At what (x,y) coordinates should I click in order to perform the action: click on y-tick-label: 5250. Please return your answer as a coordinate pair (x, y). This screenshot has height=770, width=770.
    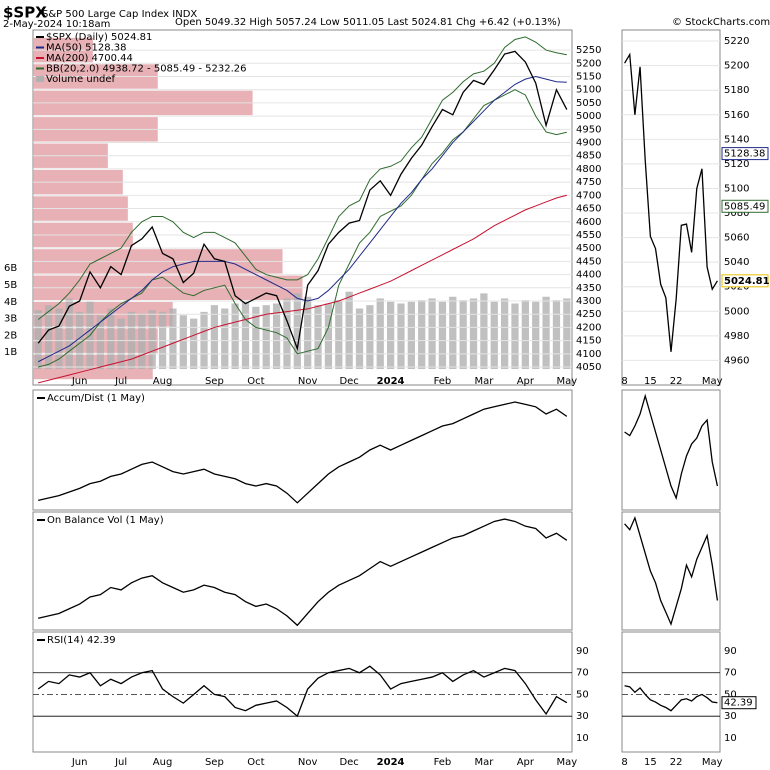
    Looking at the image, I should click on (588, 50).